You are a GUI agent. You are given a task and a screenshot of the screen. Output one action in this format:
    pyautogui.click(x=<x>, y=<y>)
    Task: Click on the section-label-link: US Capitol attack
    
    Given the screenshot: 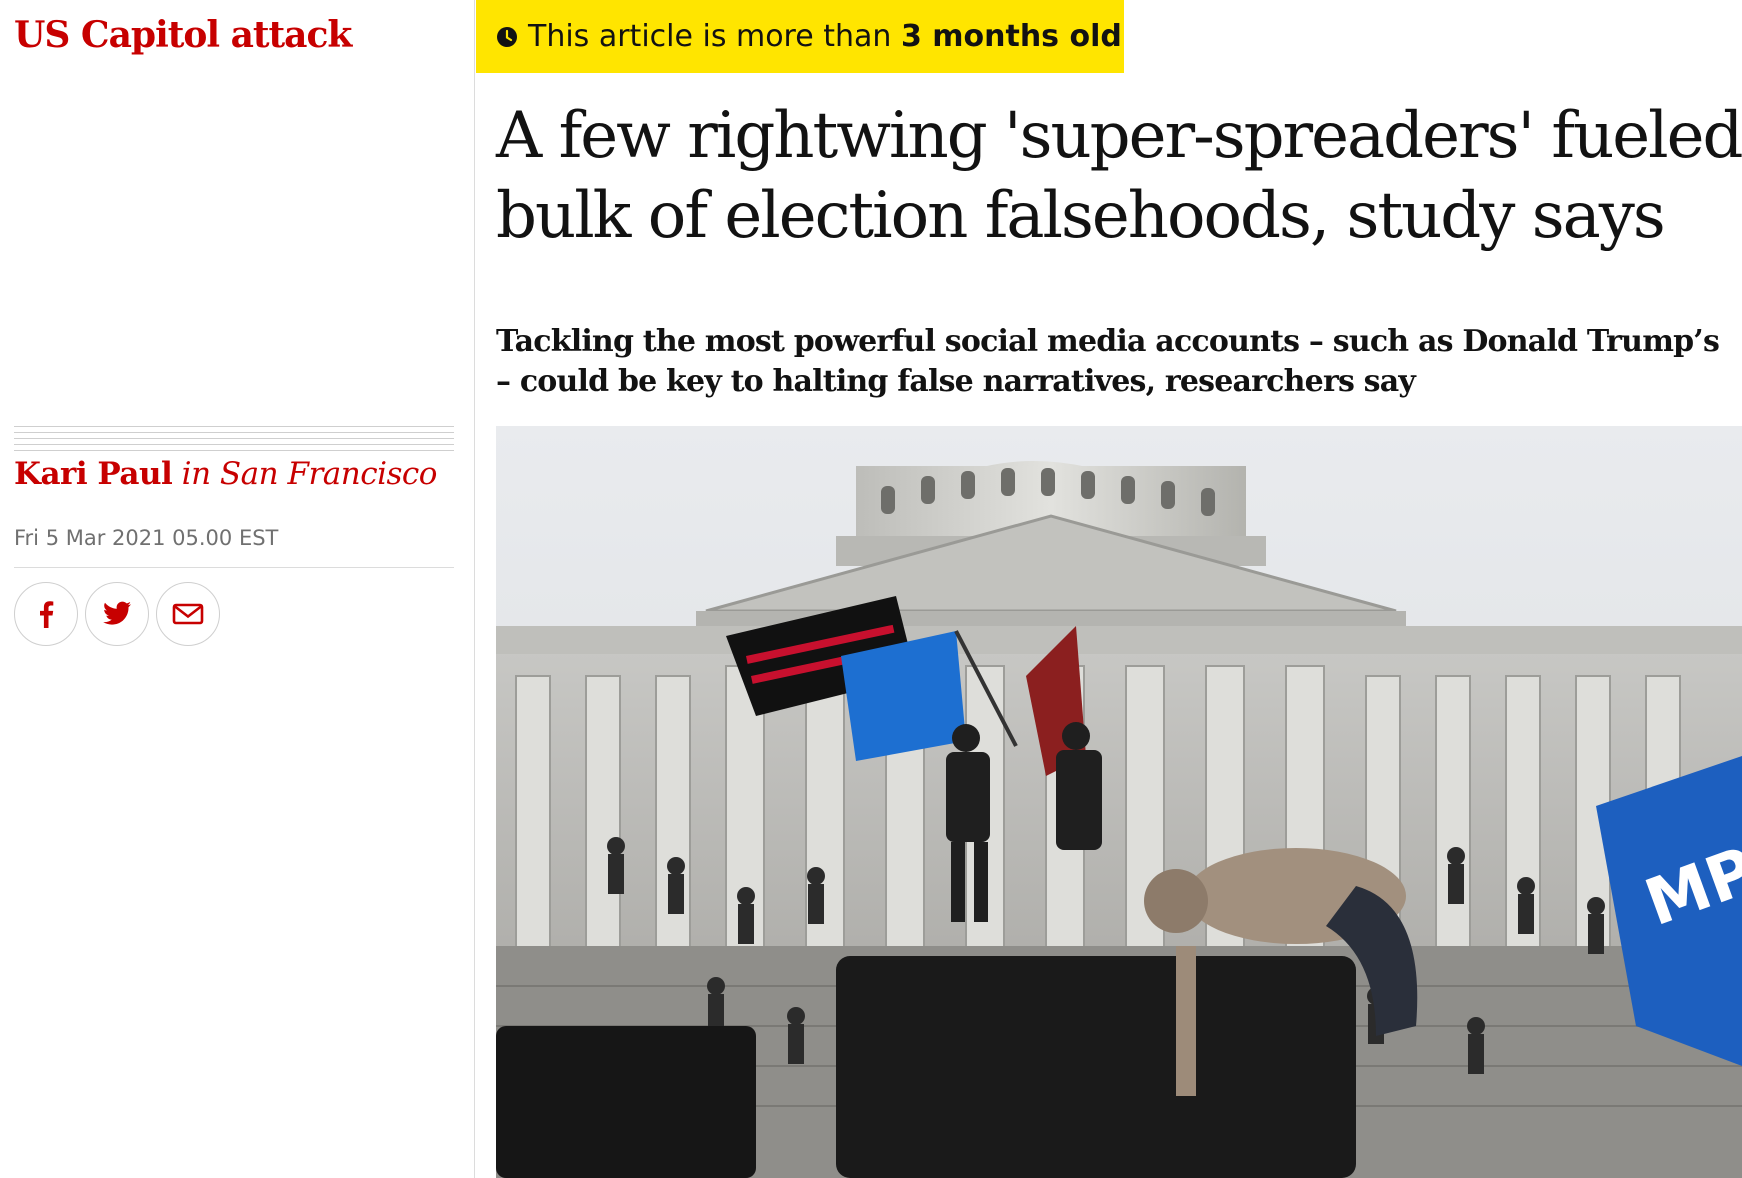 What is the action you would take?
    pyautogui.click(x=183, y=35)
    